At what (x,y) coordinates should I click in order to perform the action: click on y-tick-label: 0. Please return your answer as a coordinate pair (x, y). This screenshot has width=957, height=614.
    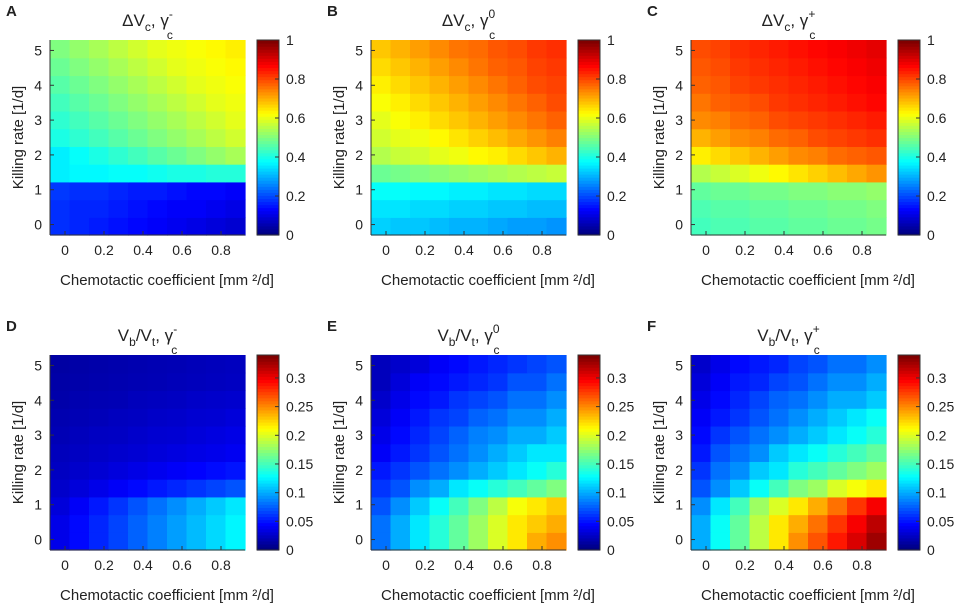
    Looking at the image, I should click on (679, 225).